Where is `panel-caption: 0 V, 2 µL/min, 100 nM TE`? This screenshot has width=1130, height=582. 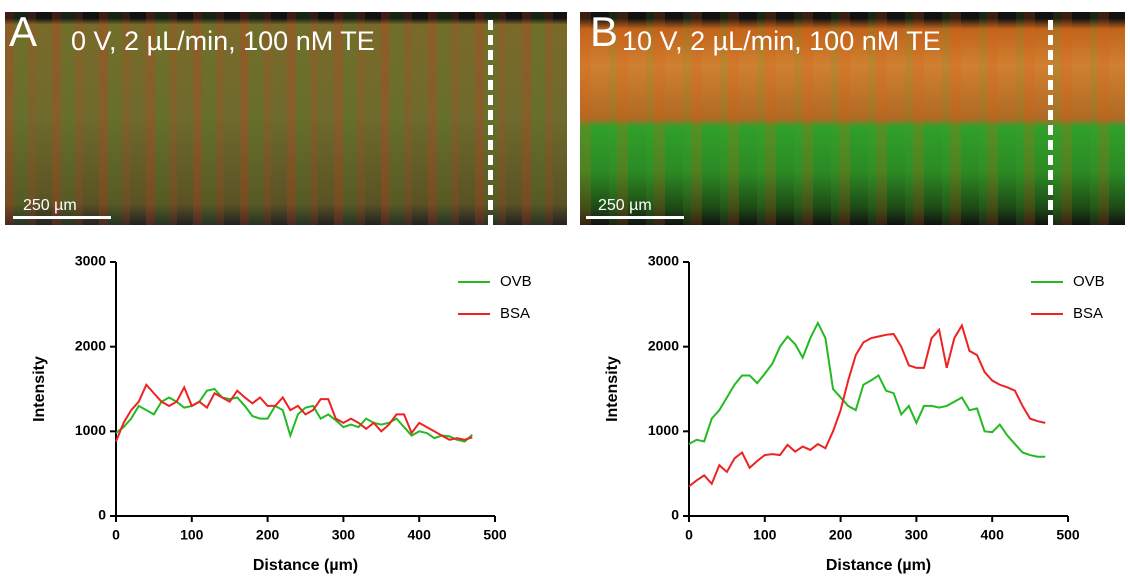
panel-caption: 0 V, 2 µL/min, 100 nM TE is located at coordinates (223, 41).